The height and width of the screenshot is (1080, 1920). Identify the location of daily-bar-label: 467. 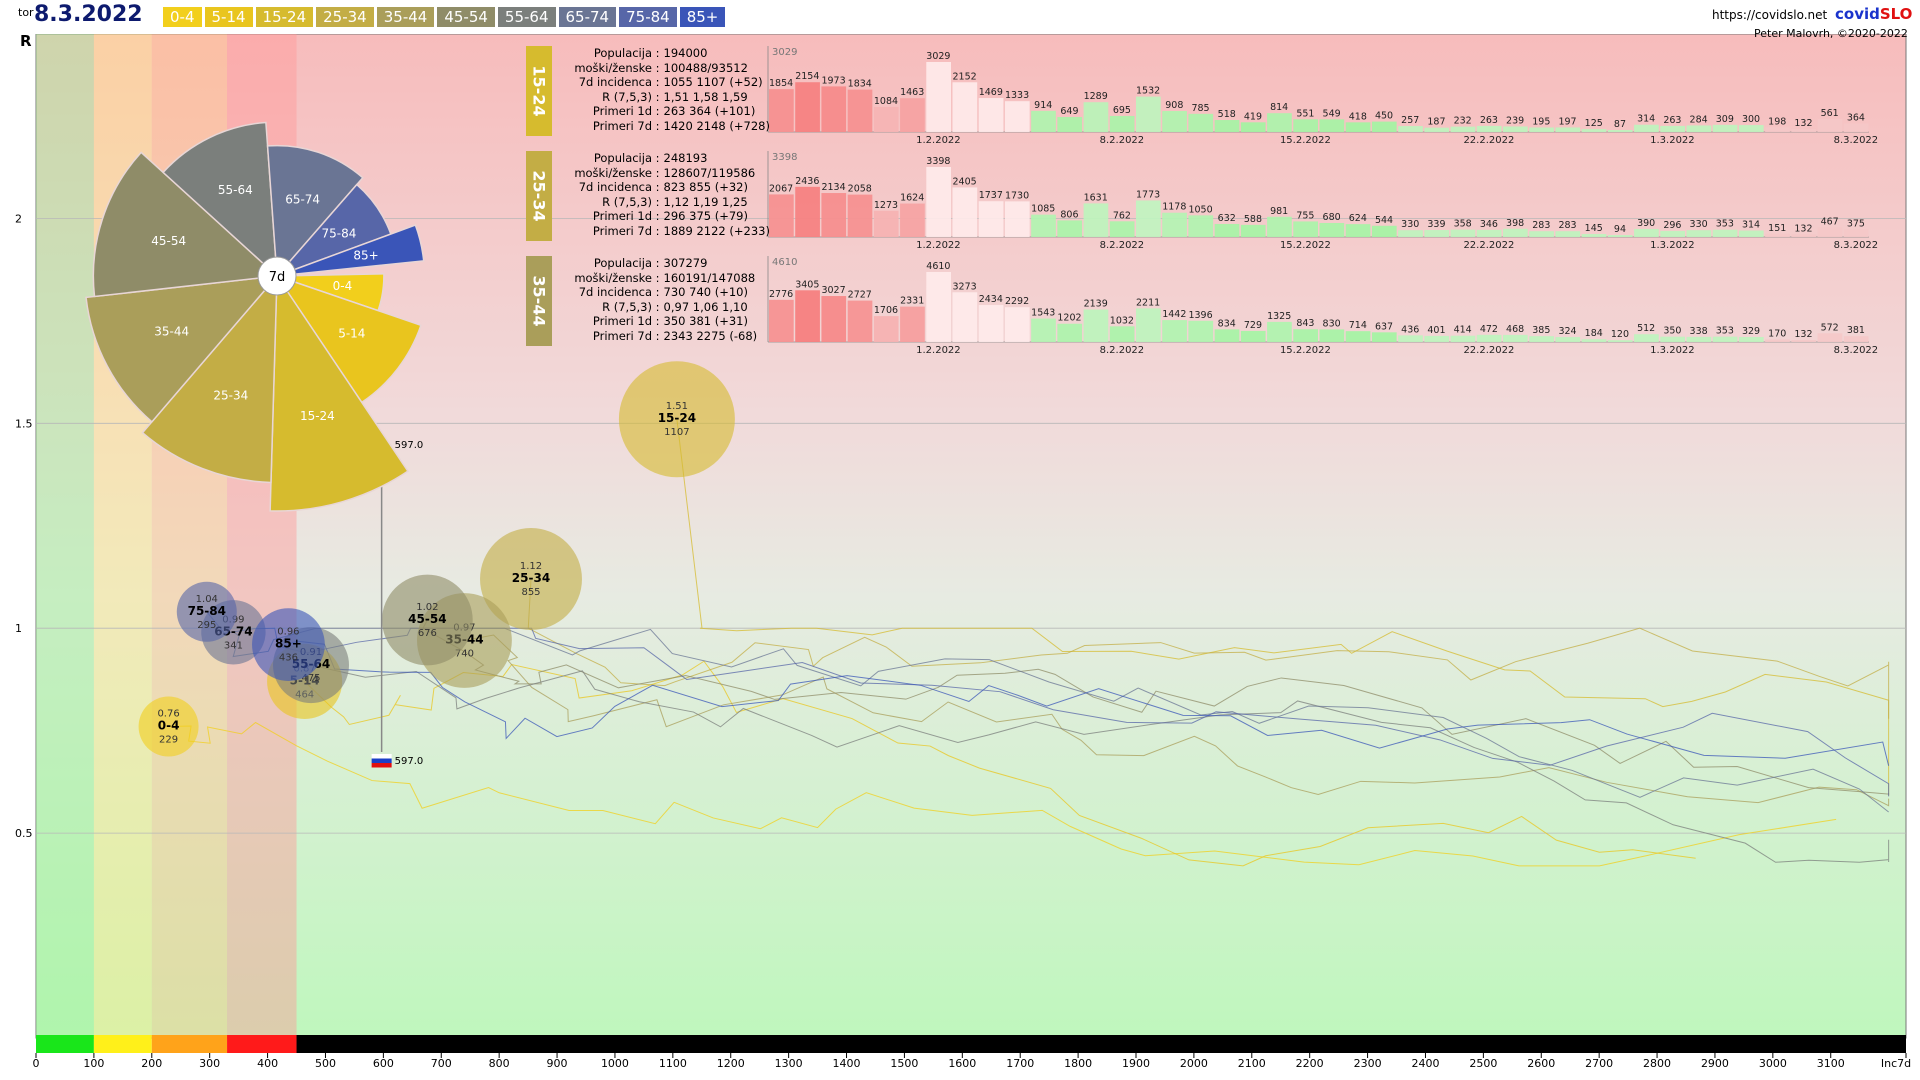
(1830, 221).